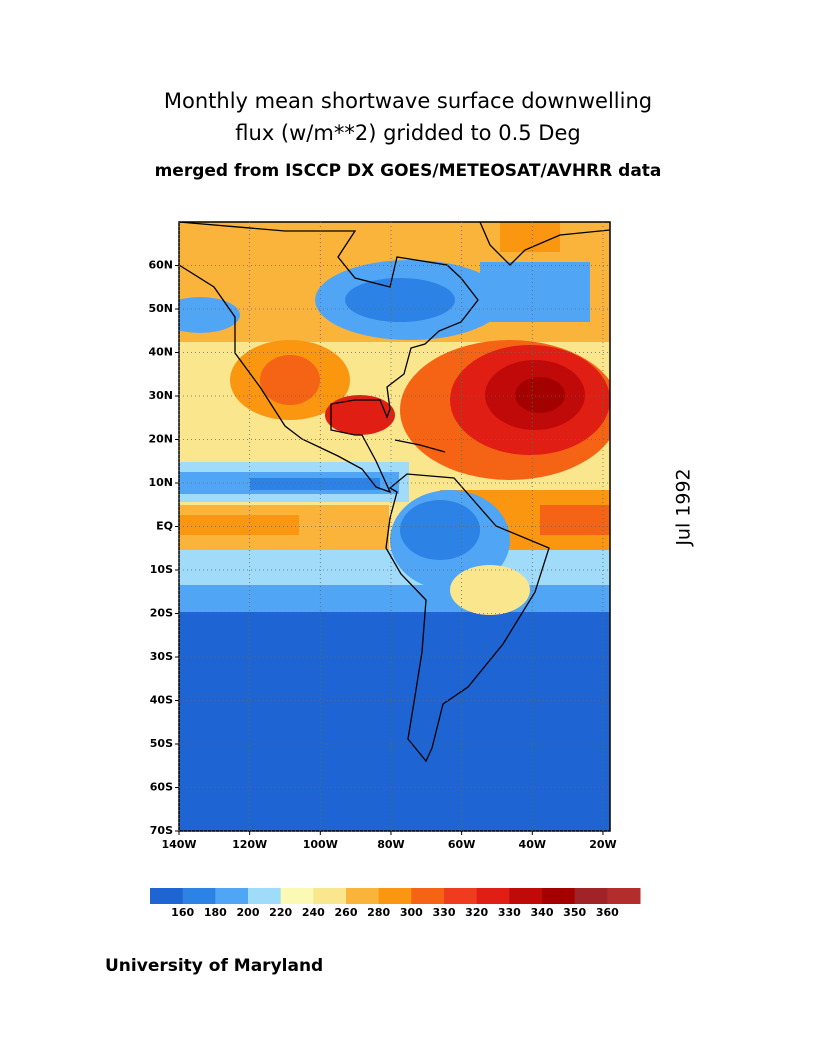  What do you see at coordinates (161, 700) in the screenshot?
I see `y-tick-label: 40S` at bounding box center [161, 700].